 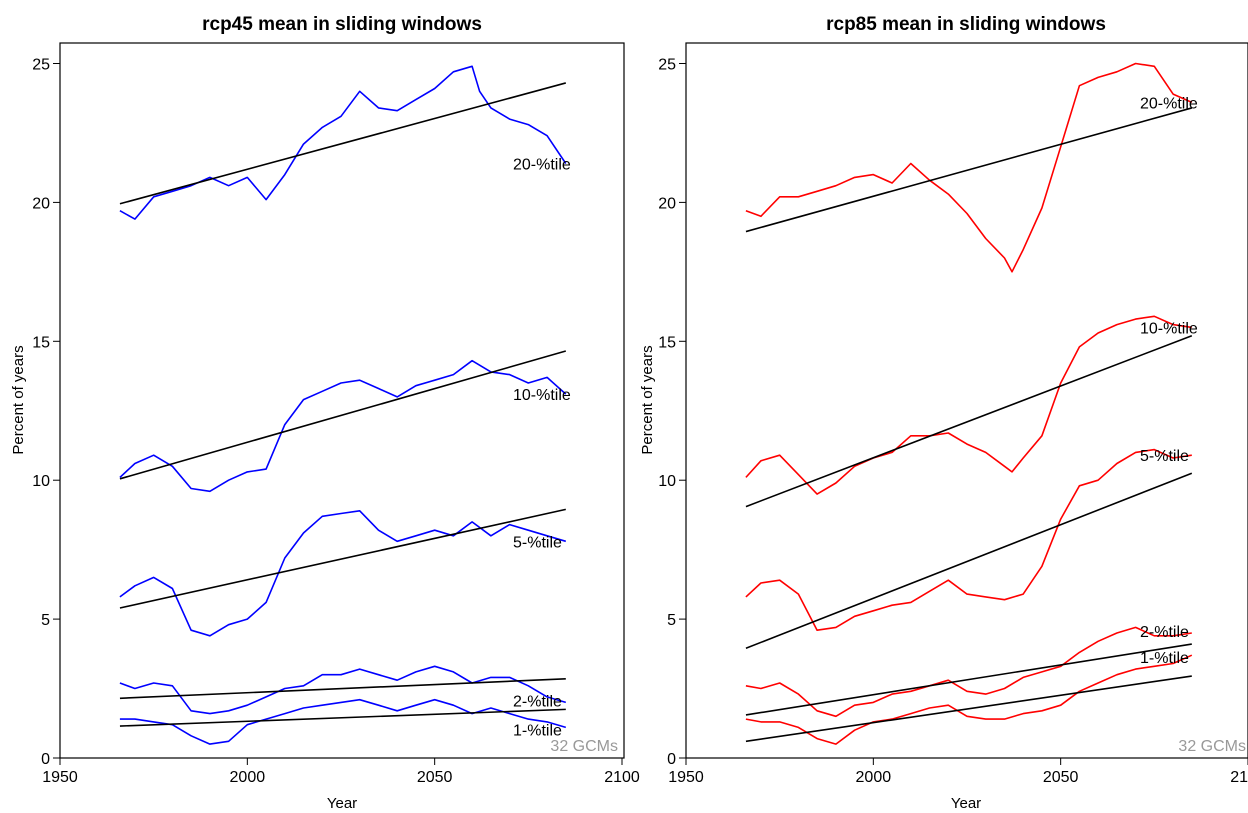 I want to click on series-line-10-pcttile, so click(x=968, y=405).